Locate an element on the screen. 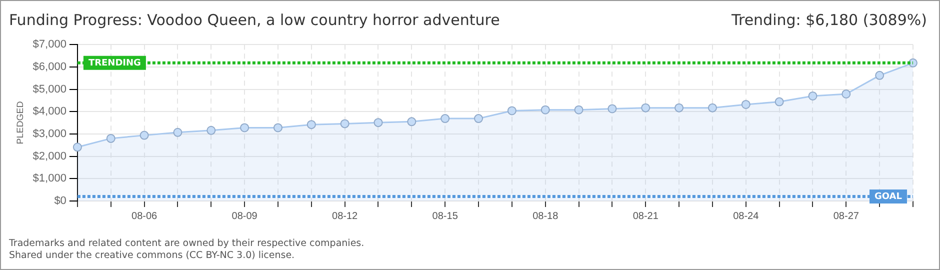 The image size is (940, 270). y-tick-label: $3,000 is located at coordinates (49, 134).